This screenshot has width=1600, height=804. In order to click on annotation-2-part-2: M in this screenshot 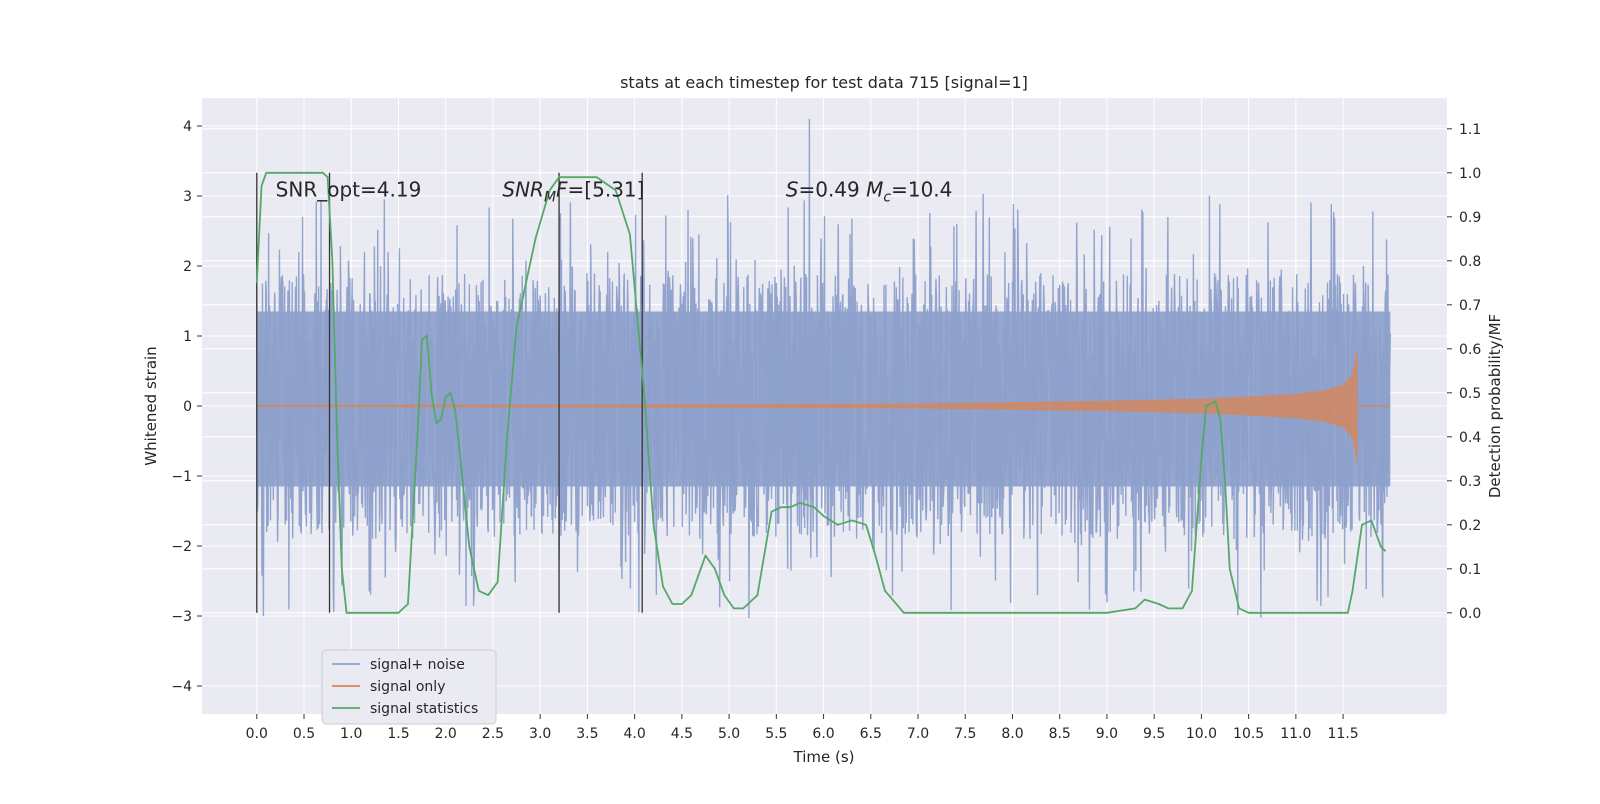, I will do `click(874, 190)`.